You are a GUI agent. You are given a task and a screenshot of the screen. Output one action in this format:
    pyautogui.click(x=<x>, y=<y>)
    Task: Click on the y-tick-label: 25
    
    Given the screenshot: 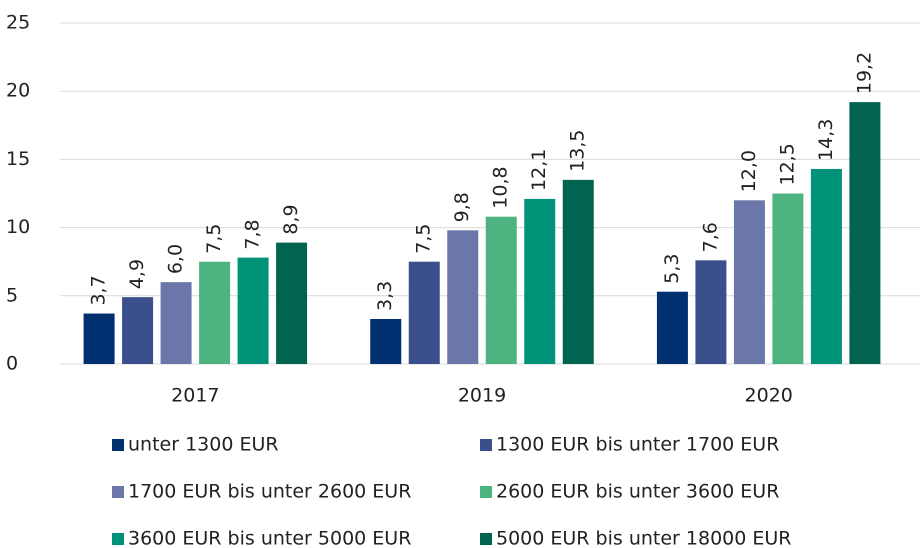 What is the action you would take?
    pyautogui.click(x=18, y=23)
    